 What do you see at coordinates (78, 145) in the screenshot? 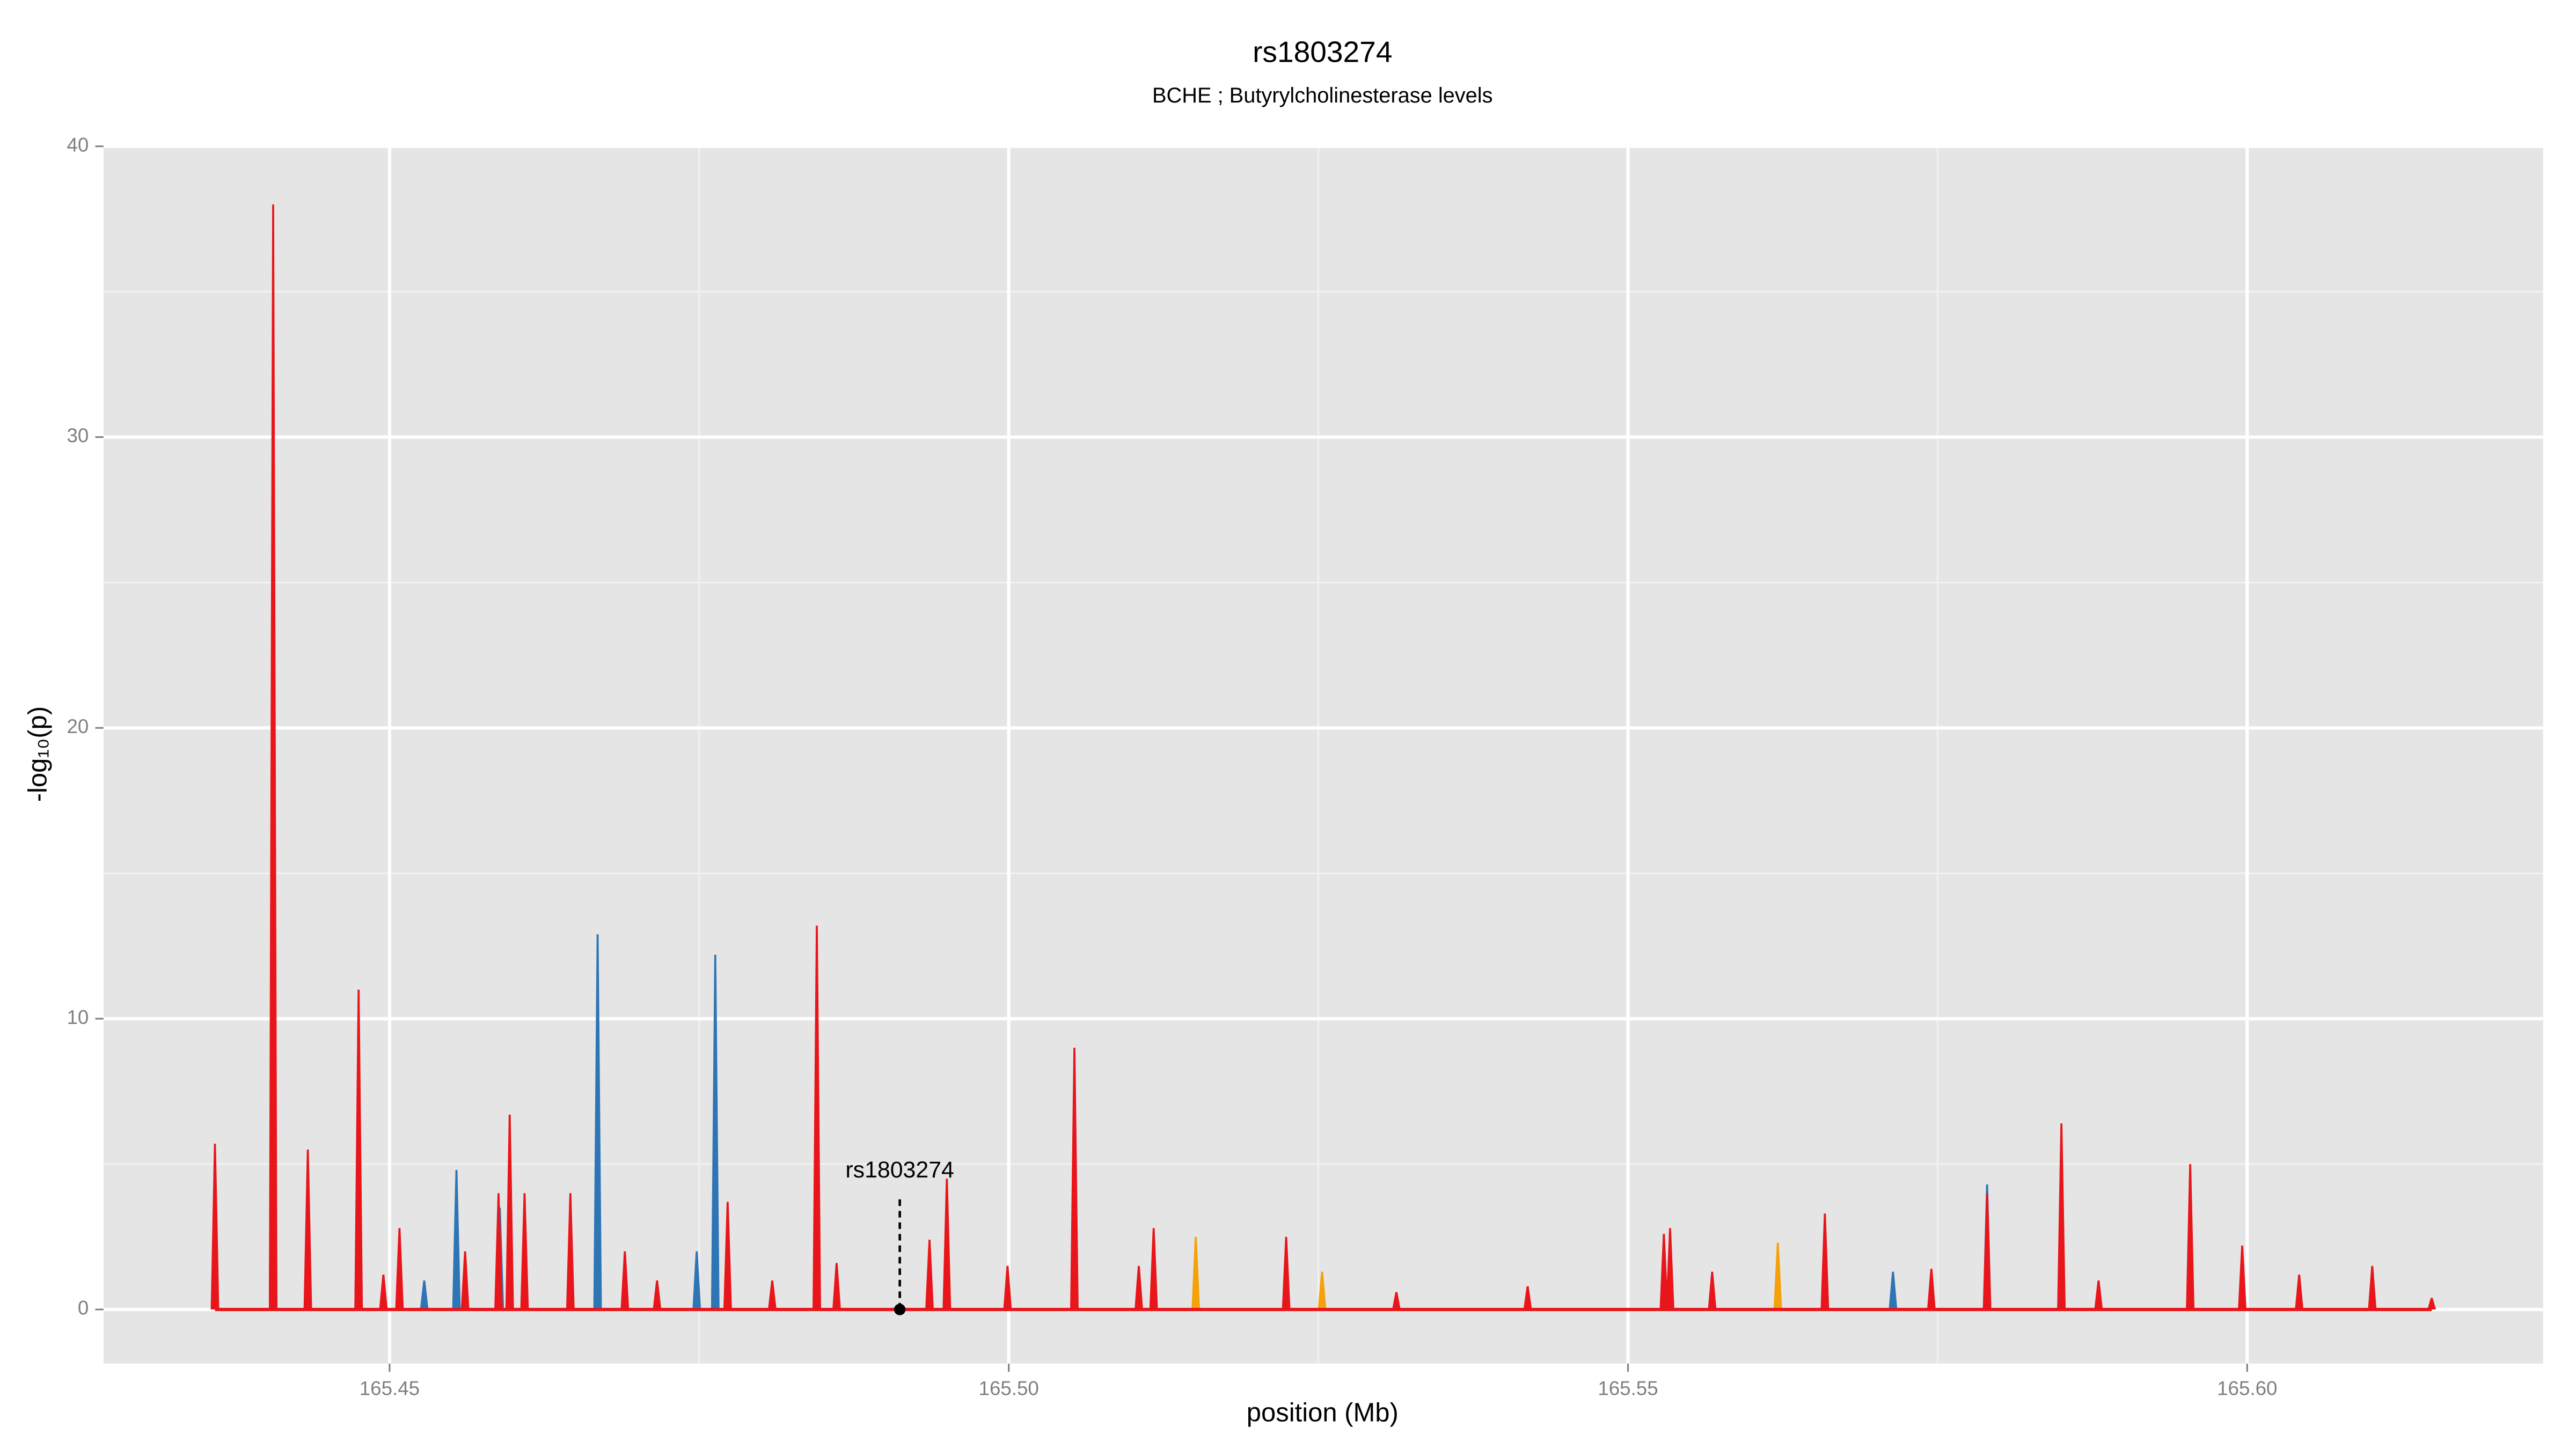
I see `y-tick-label: 40` at bounding box center [78, 145].